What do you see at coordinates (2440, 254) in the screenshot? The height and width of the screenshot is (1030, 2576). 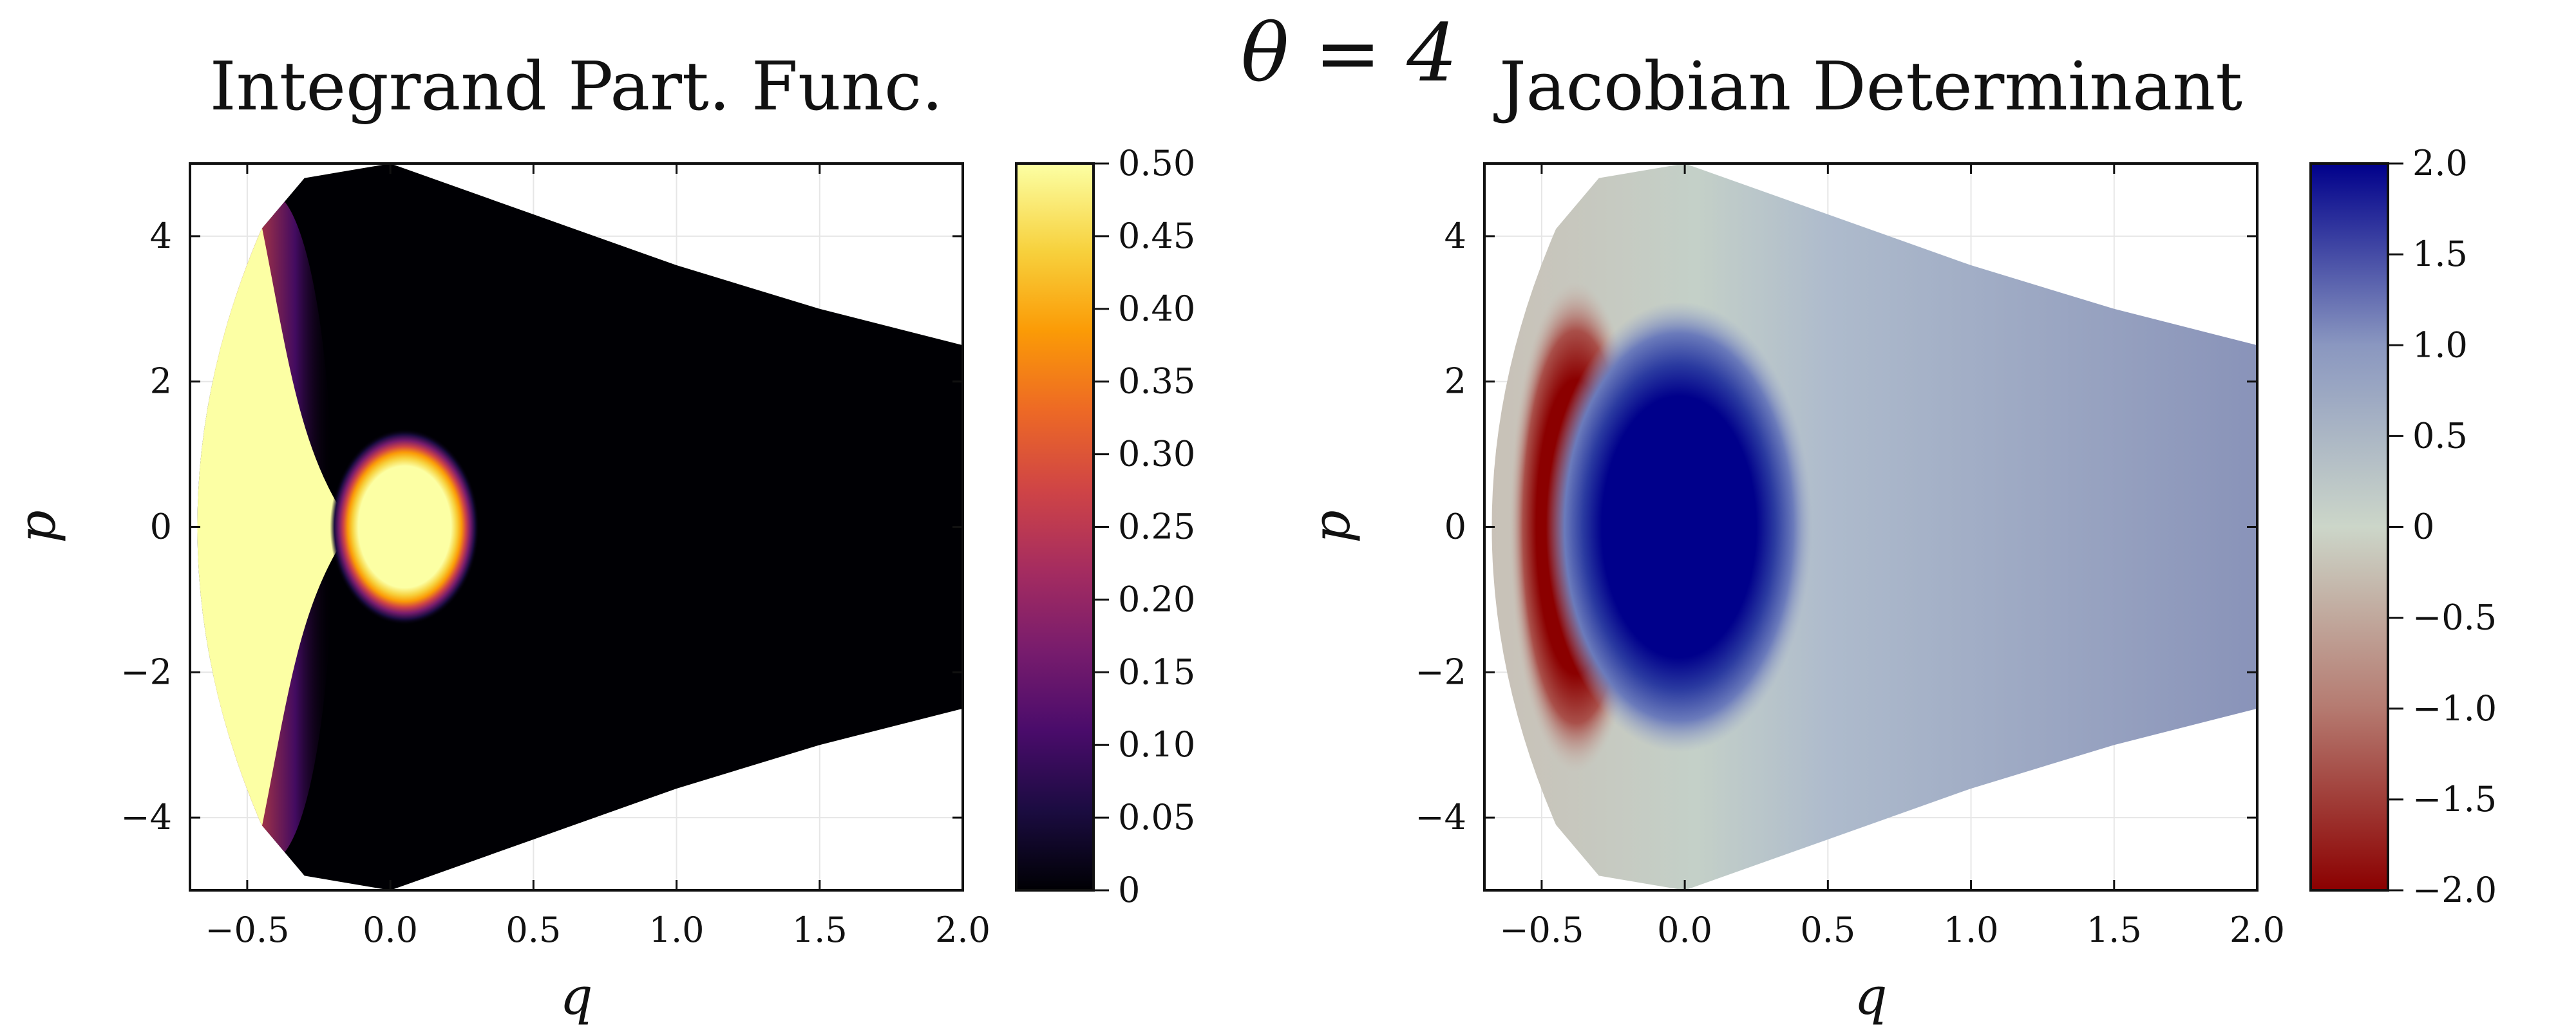 I see `colorbar-tick-label: 1.5` at bounding box center [2440, 254].